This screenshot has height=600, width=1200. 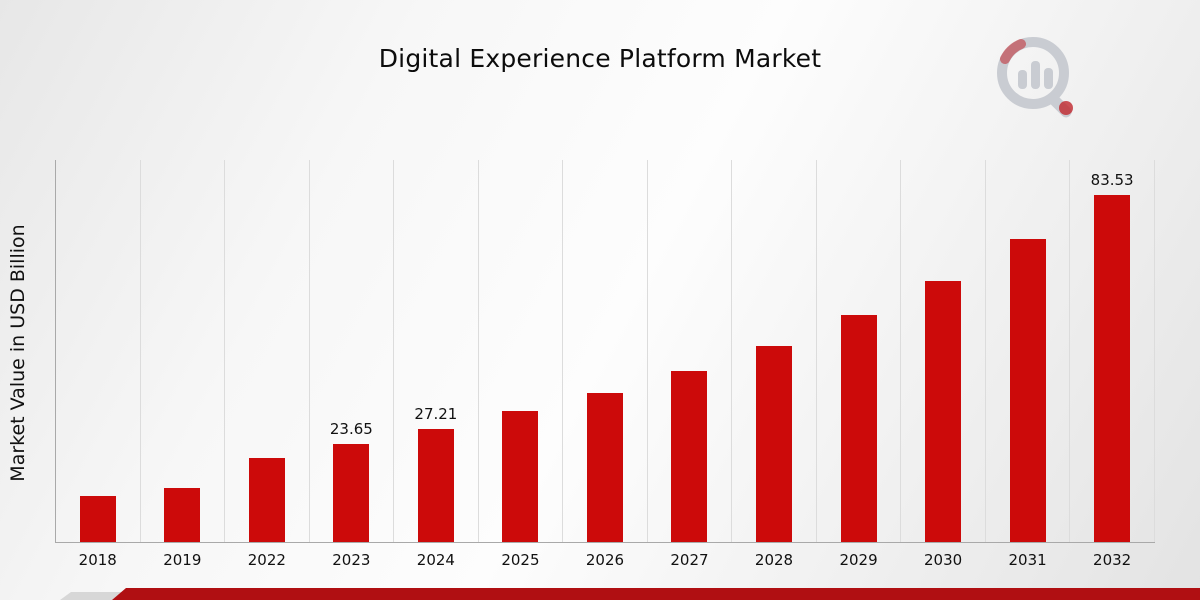 I want to click on bar-2028, so click(x=774, y=443).